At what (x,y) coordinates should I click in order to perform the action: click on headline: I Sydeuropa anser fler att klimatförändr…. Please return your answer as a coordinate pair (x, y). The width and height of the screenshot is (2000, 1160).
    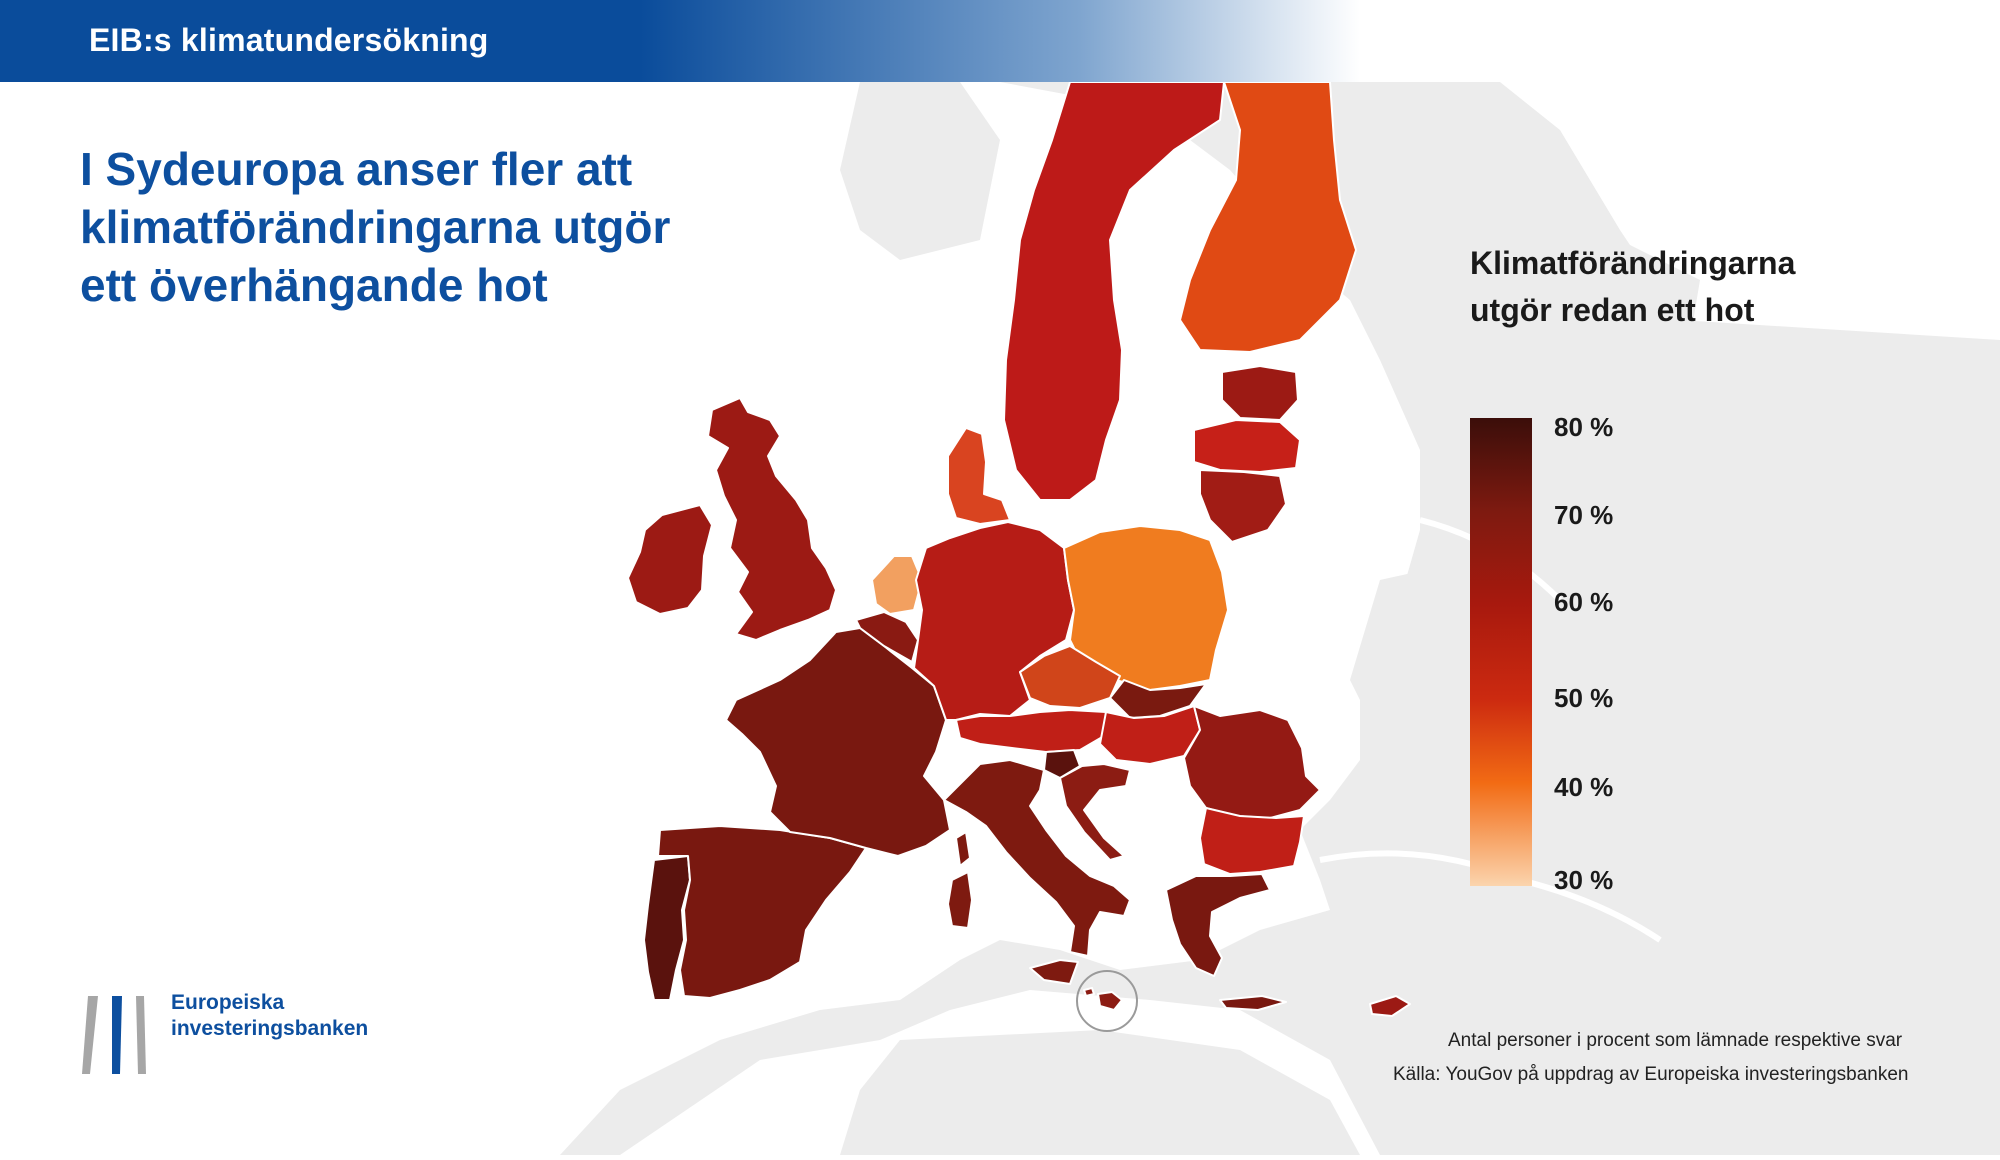
    Looking at the image, I should click on (430, 227).